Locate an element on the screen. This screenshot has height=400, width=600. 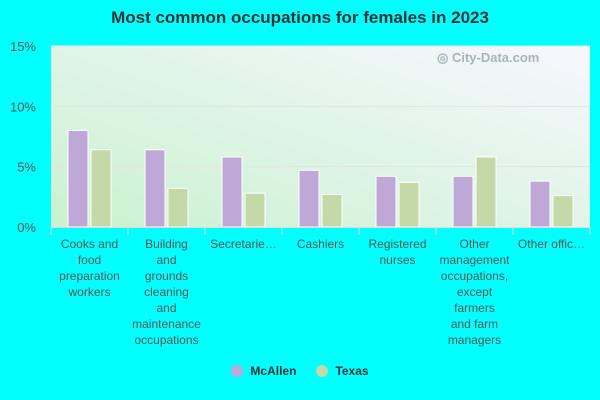
legend-label: McAllen is located at coordinates (273, 371).